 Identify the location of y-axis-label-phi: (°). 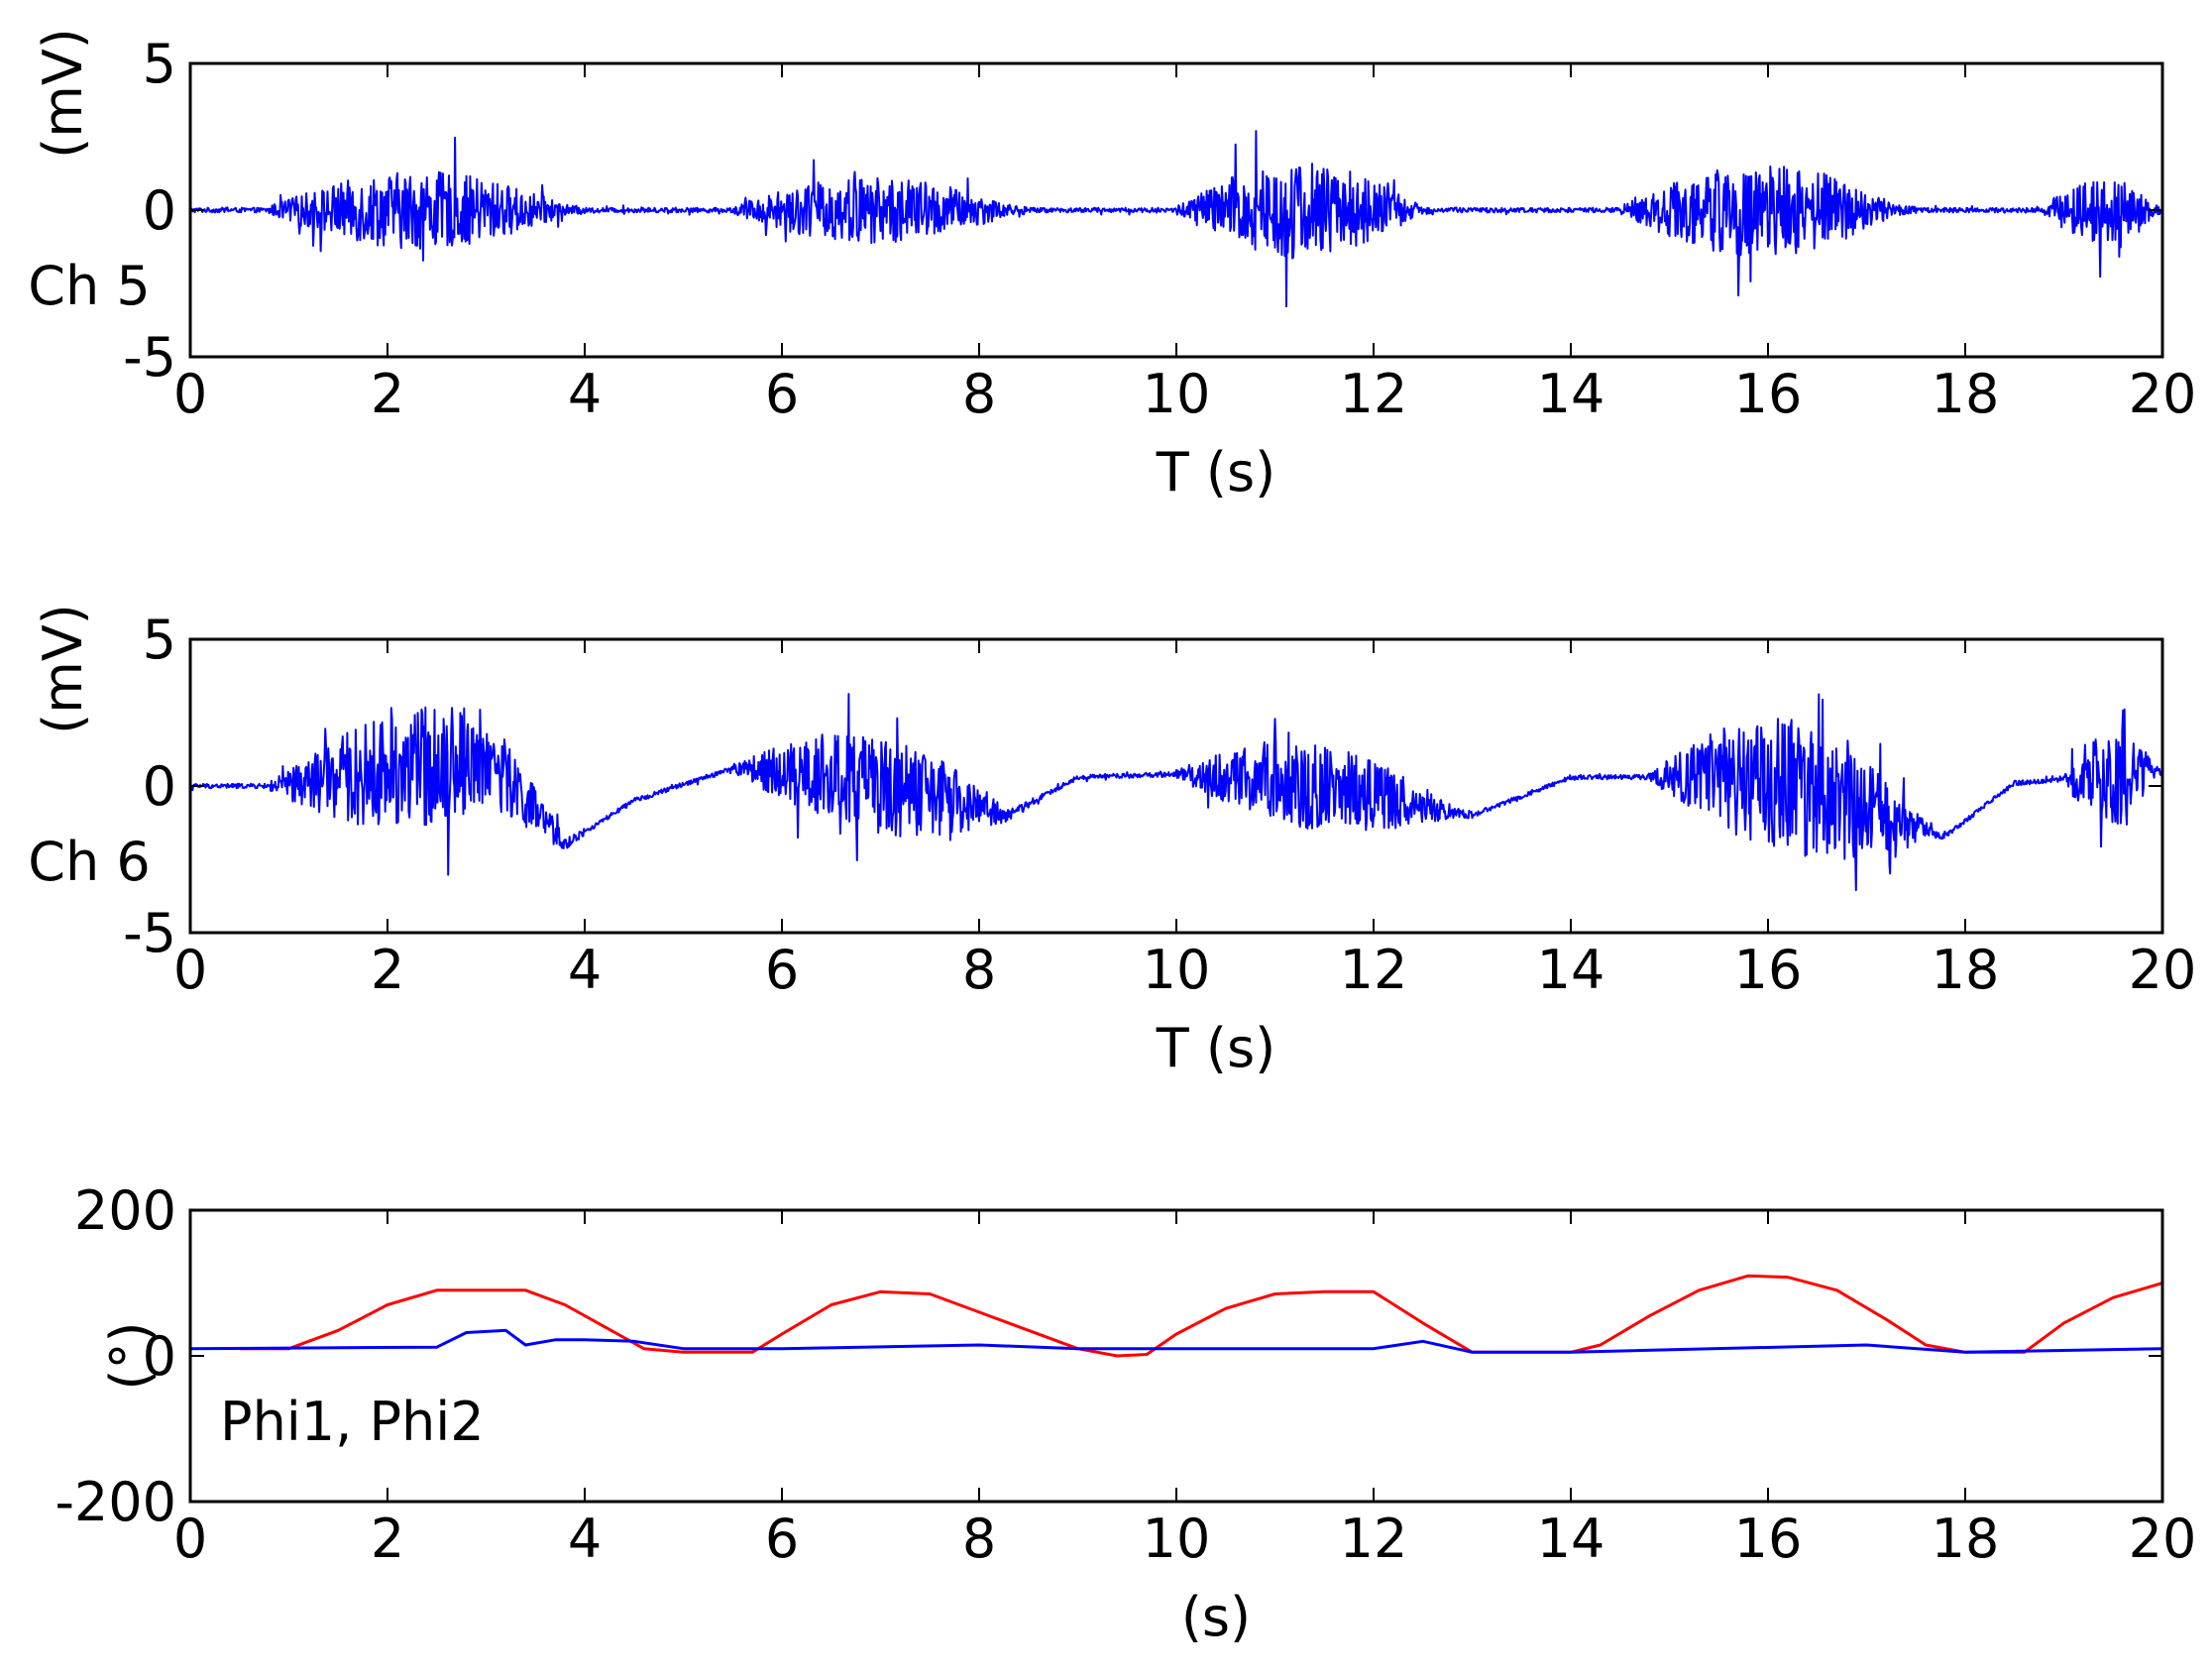
(130, 1355).